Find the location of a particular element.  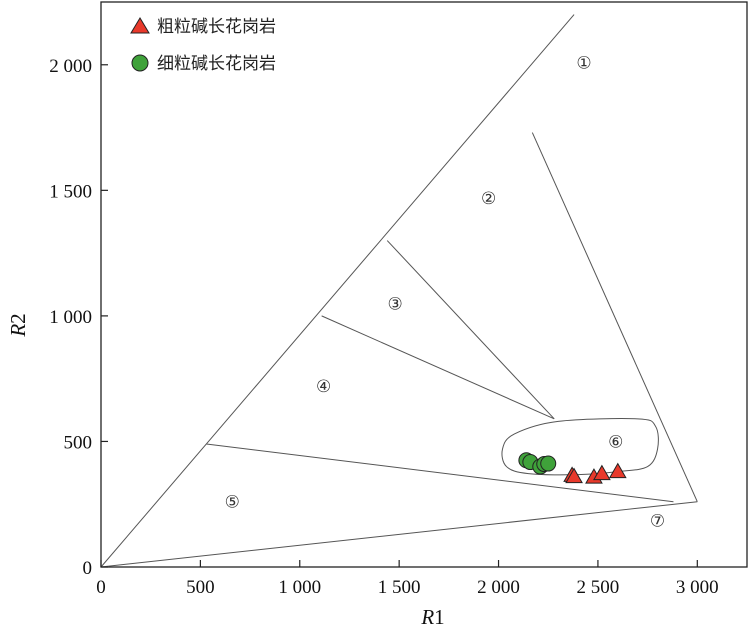

x-tick-label: 2 000 is located at coordinates (498, 587).